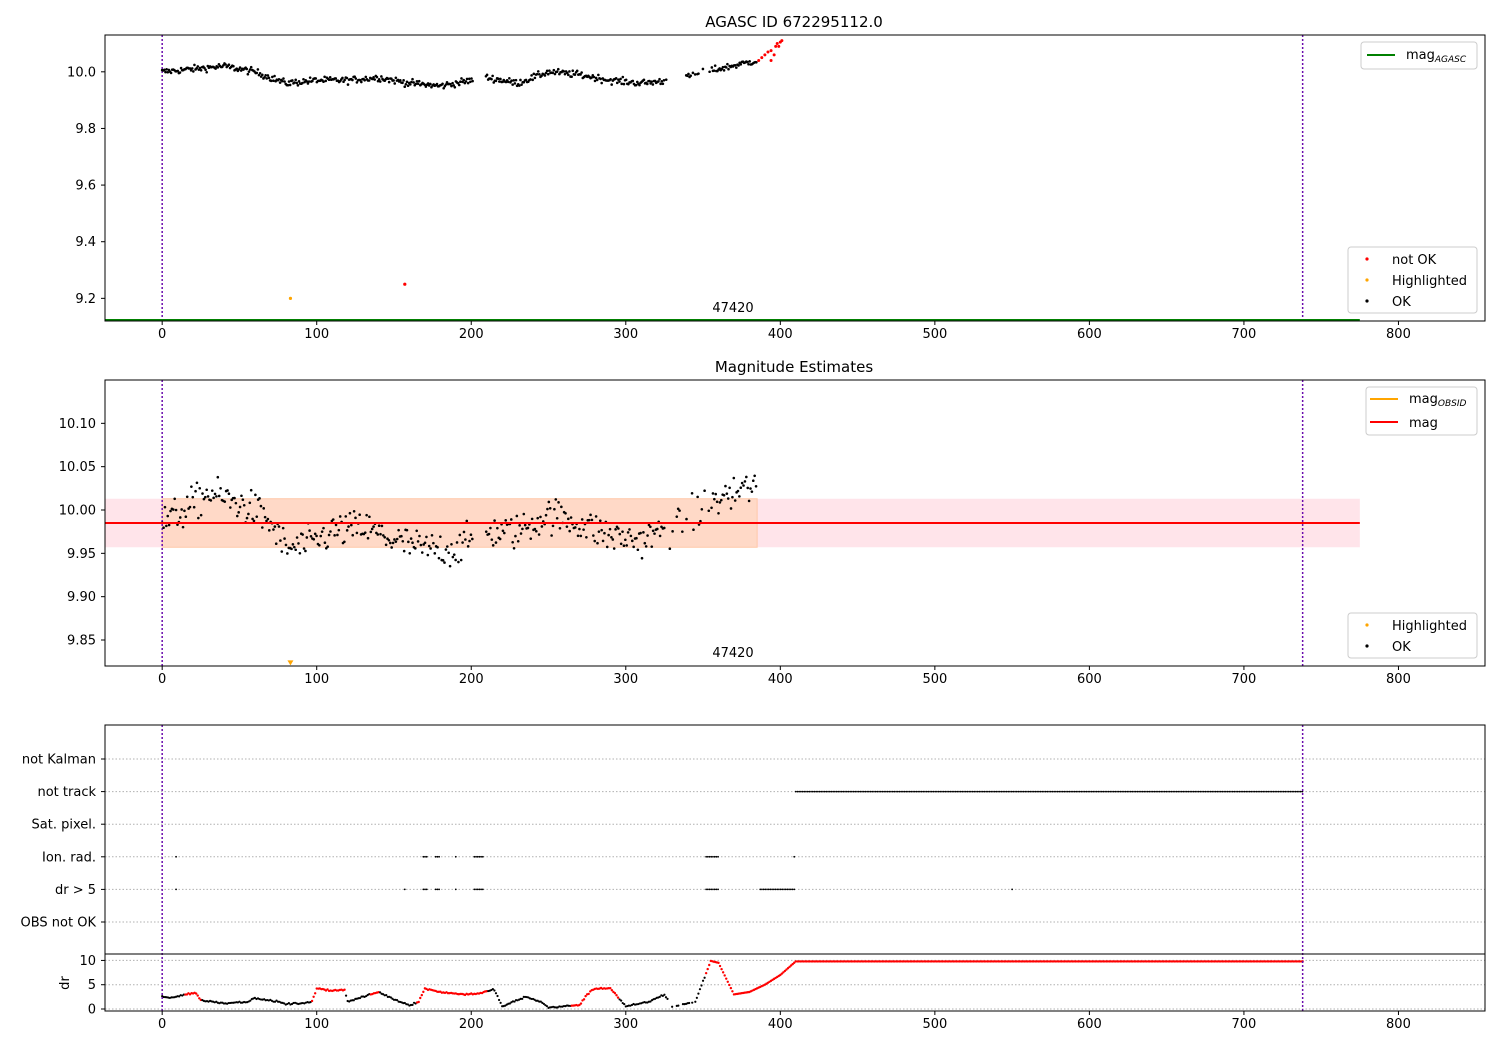 The height and width of the screenshot is (1050, 1500). Describe the element at coordinates (625, 679) in the screenshot. I see `x-tick-label: 300` at that location.